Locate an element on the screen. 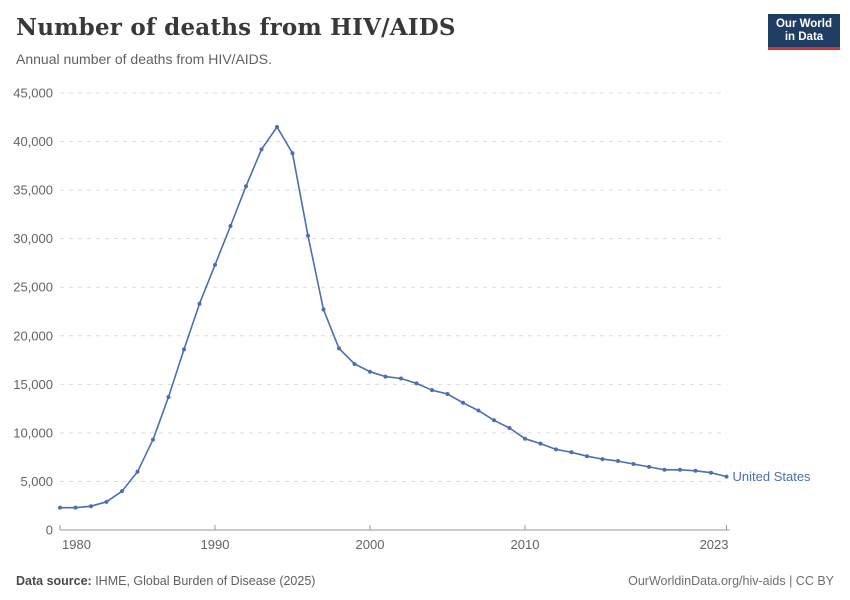  y-tick-label: 35,000 is located at coordinates (33, 190).